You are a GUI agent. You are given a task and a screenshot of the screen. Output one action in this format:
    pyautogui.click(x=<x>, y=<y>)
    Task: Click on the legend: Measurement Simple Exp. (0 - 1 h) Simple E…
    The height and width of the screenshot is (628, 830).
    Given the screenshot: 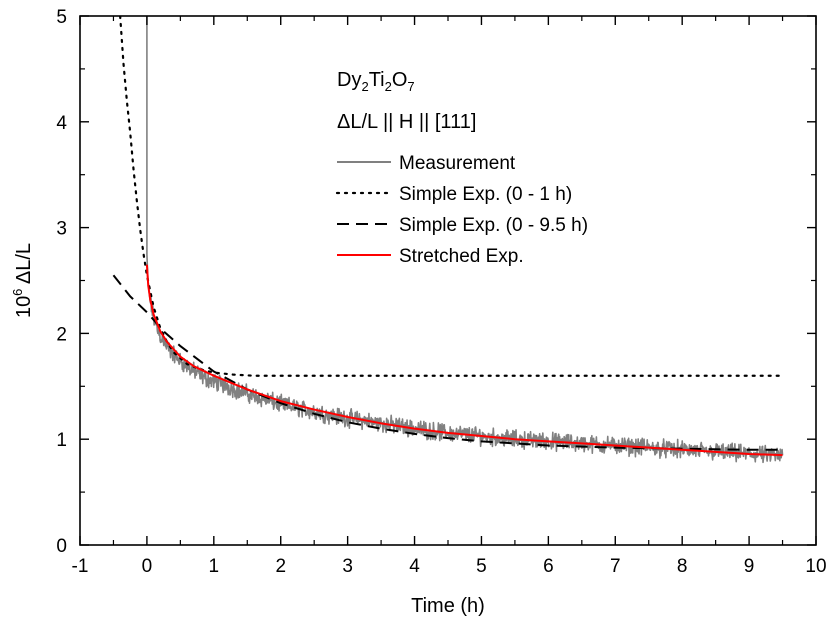 What is the action you would take?
    pyautogui.click(x=461, y=210)
    